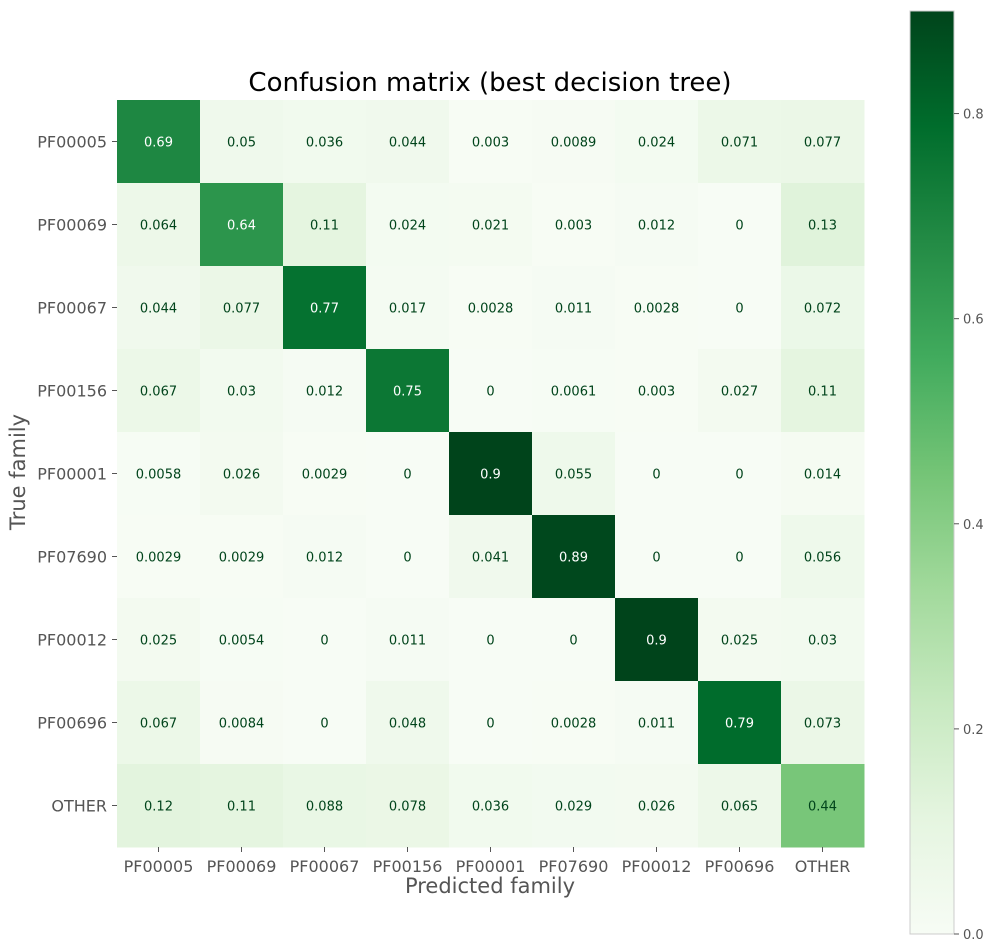  What do you see at coordinates (241, 143) in the screenshot?
I see `cell-value-label: 0.05` at bounding box center [241, 143].